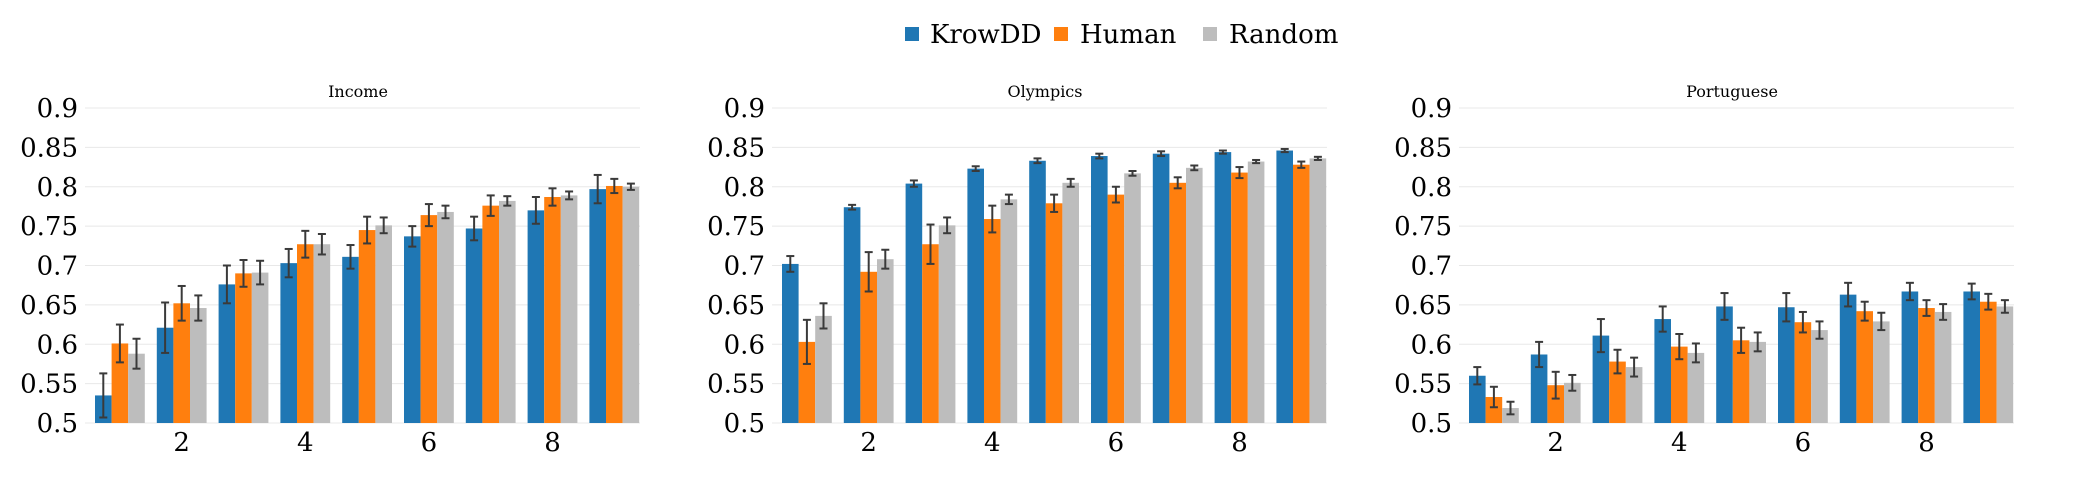 The image size is (2084, 500). I want to click on y-tick-label: 0.8, so click(744, 188).